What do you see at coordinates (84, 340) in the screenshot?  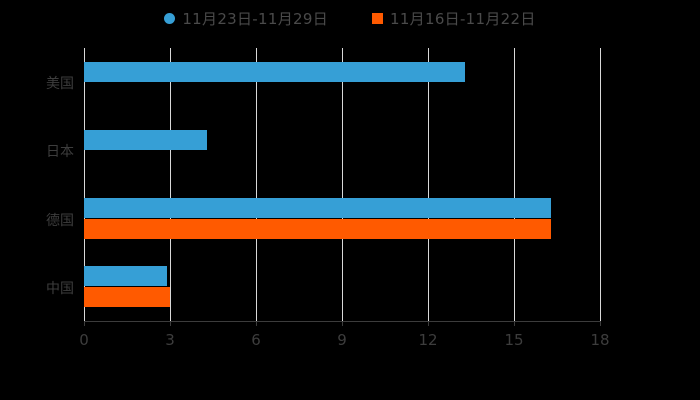 I see `x-tick-label: 0` at bounding box center [84, 340].